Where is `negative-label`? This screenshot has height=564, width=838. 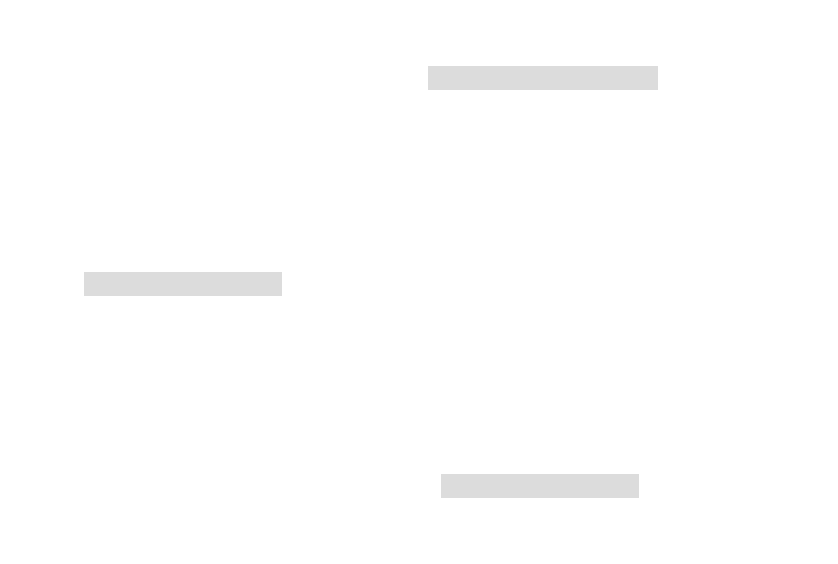 negative-label is located at coordinates (543, 78).